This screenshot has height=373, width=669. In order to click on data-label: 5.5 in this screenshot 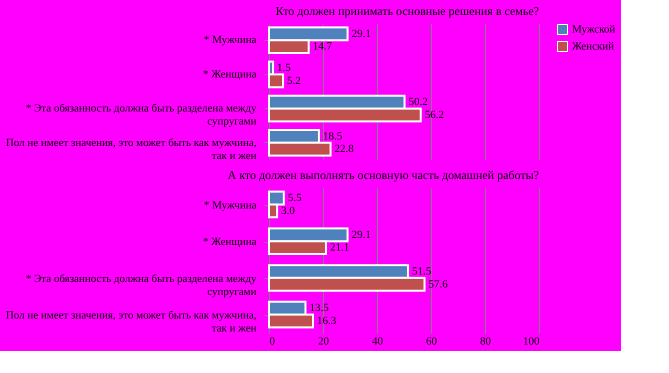, I will do `click(295, 198)`.